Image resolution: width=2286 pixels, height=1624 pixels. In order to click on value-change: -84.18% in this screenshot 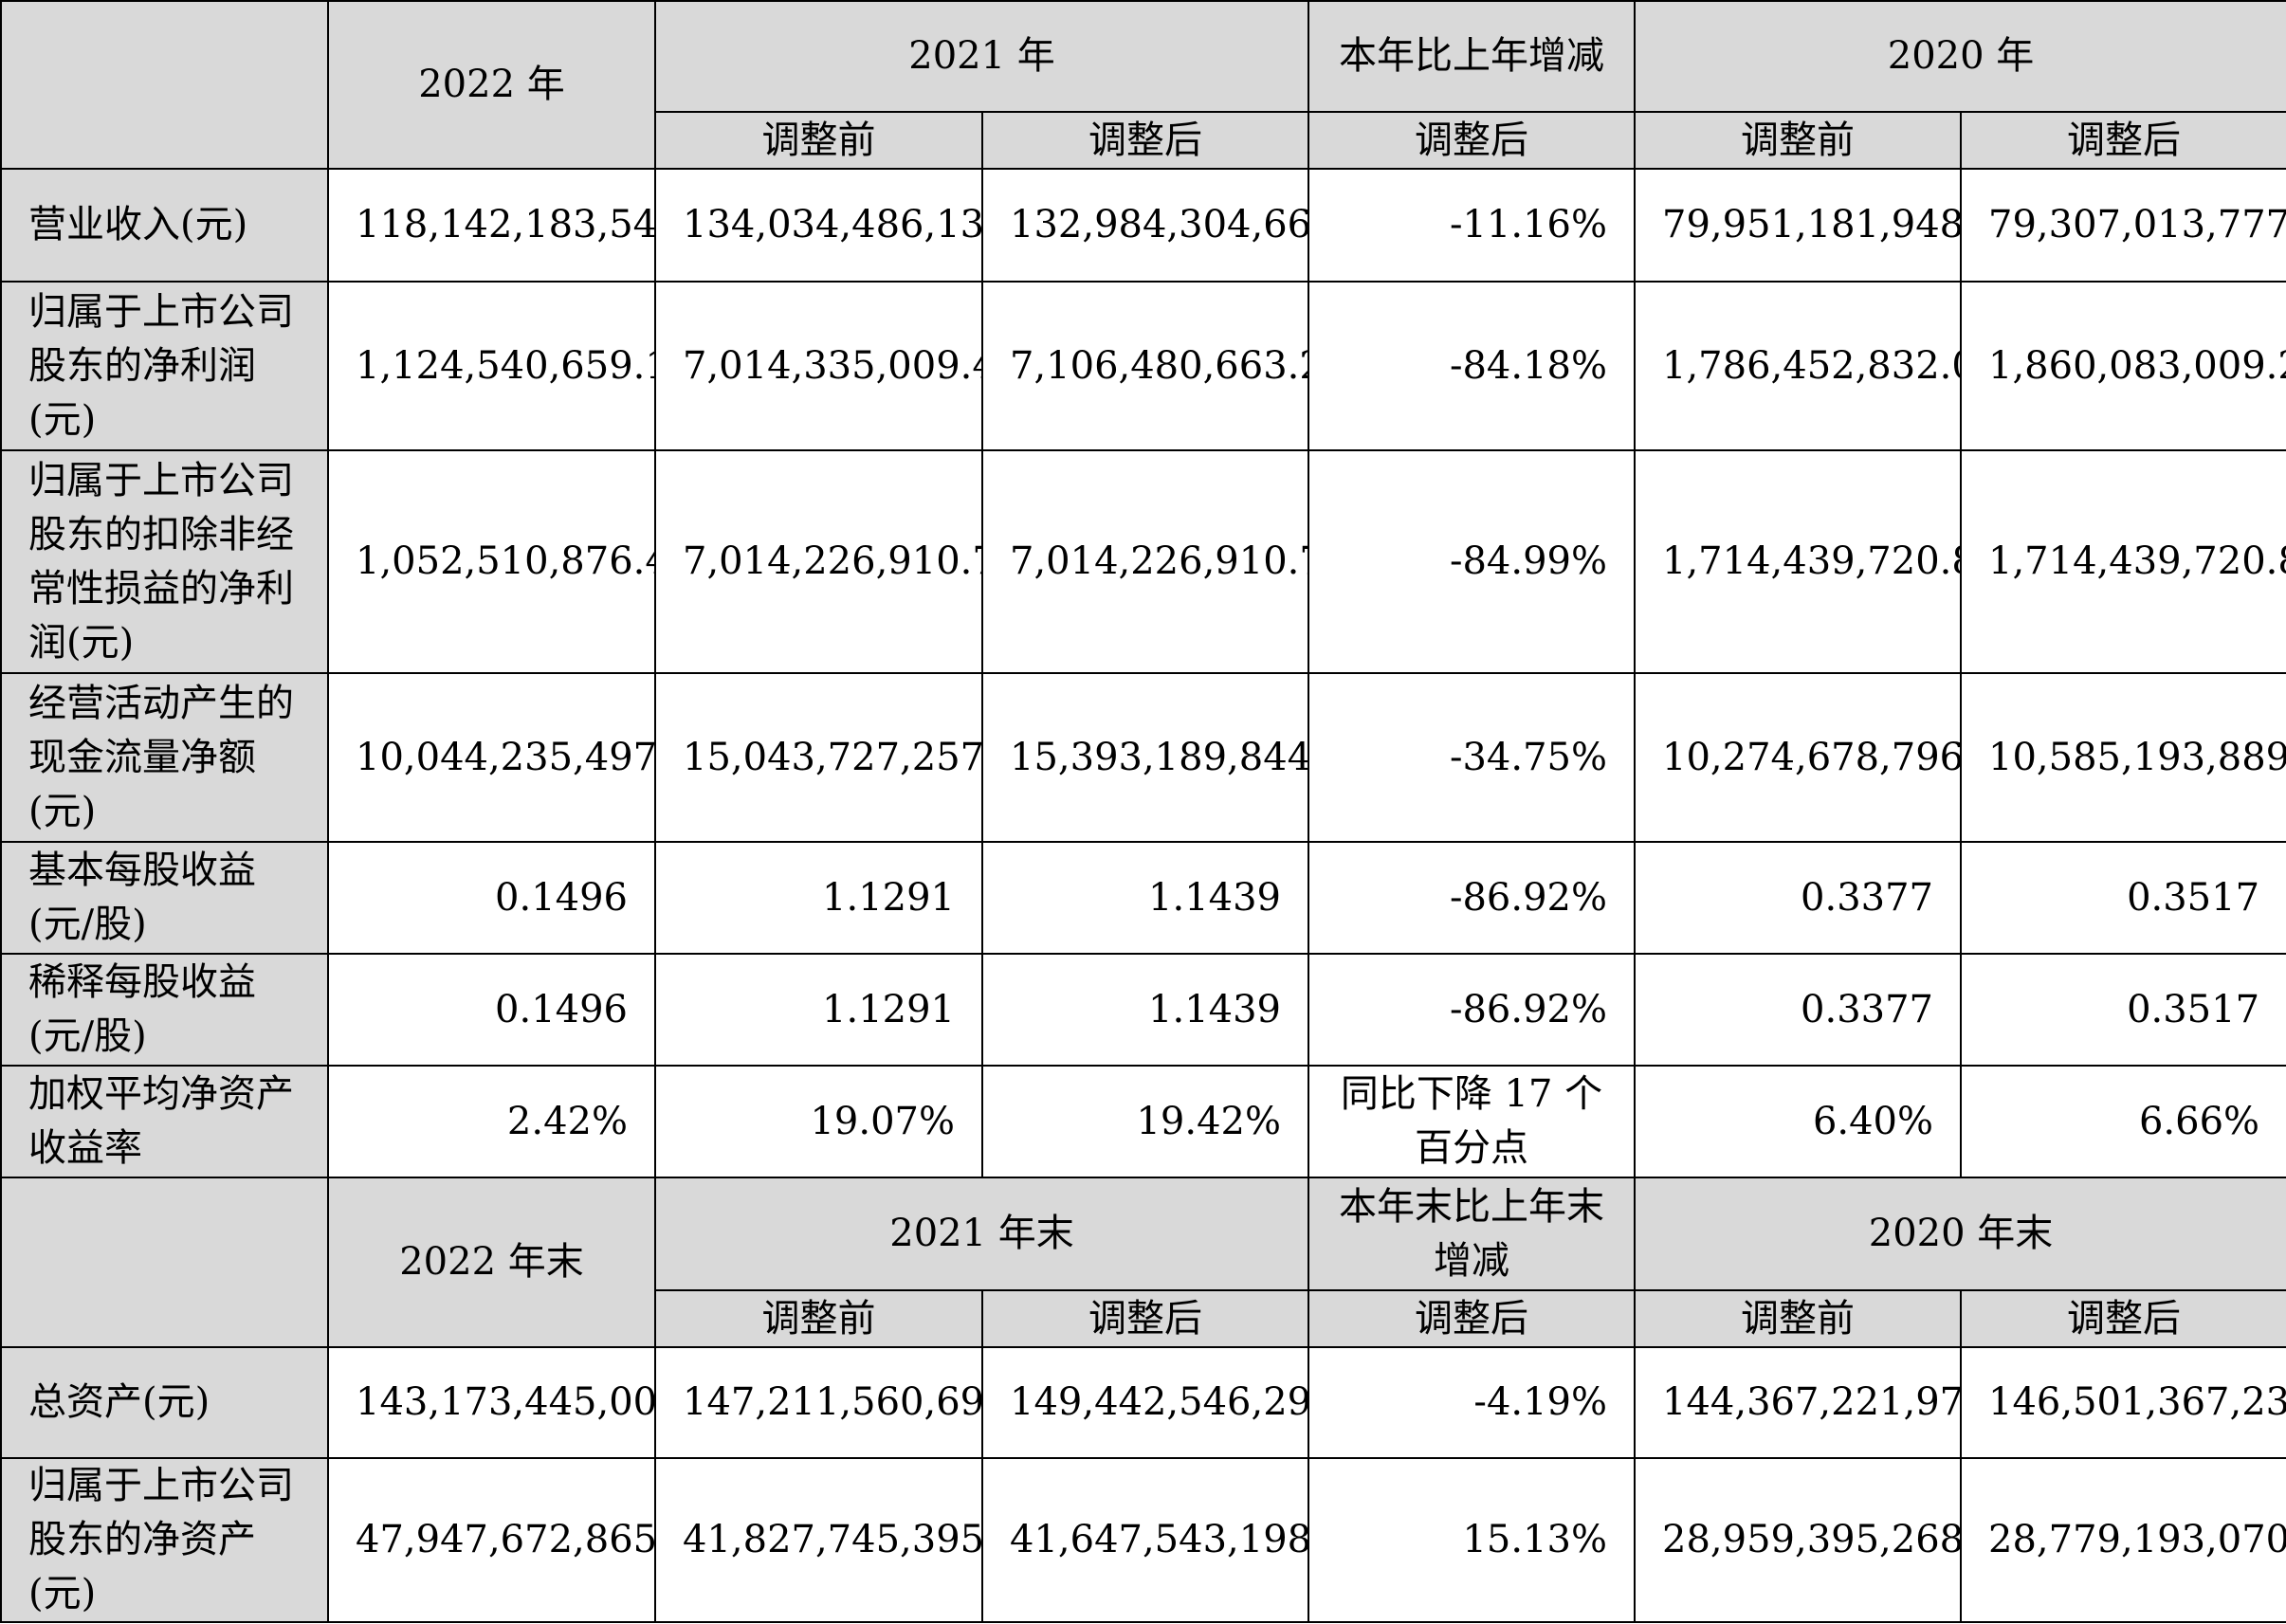, I will do `click(1472, 366)`.